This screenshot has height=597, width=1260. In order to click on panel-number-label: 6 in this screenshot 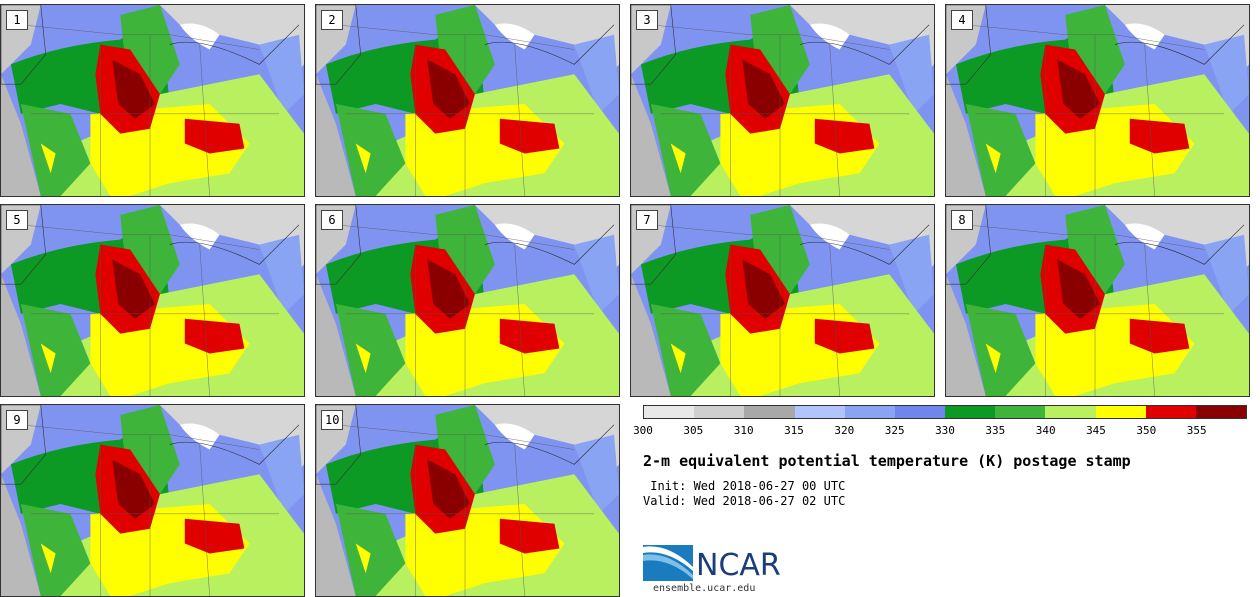, I will do `click(332, 220)`.